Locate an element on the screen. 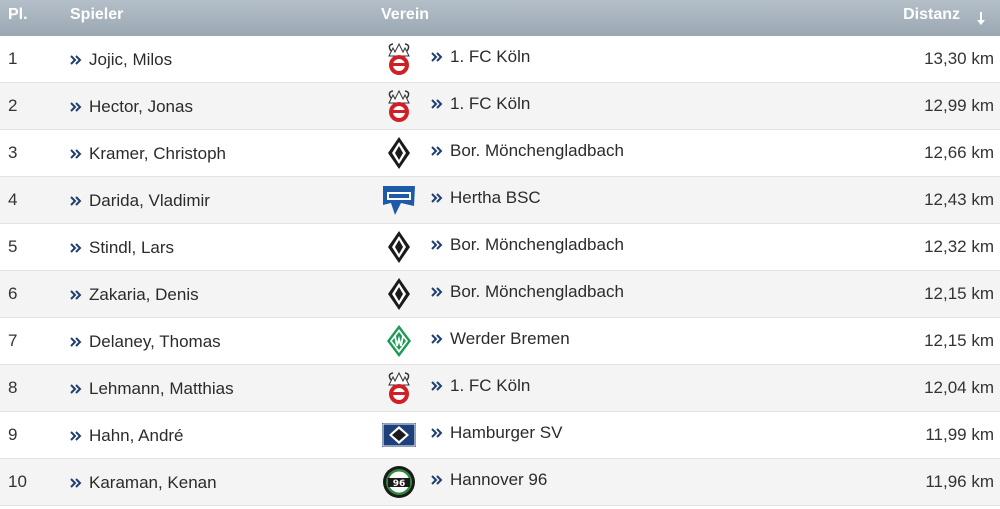 This screenshot has height=509, width=1000. distance-cell: 12,99 km is located at coordinates (959, 105).